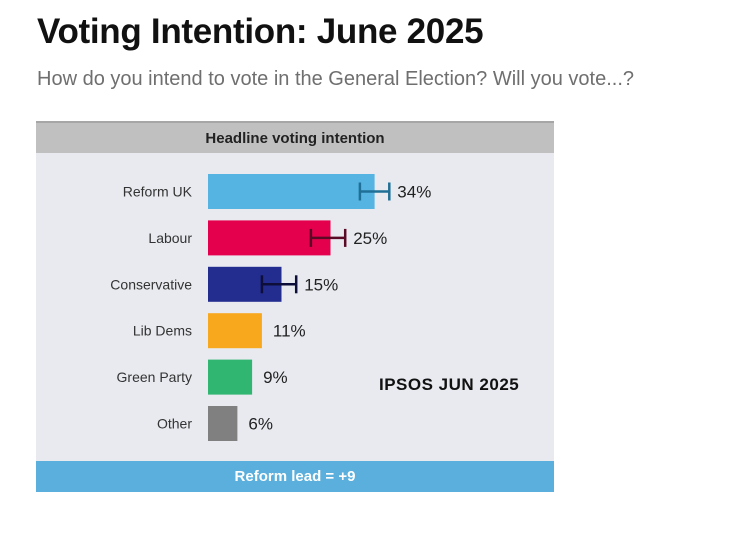 The height and width of the screenshot is (552, 731). What do you see at coordinates (151, 284) in the screenshot?
I see `category-label-conservative: Conservative` at bounding box center [151, 284].